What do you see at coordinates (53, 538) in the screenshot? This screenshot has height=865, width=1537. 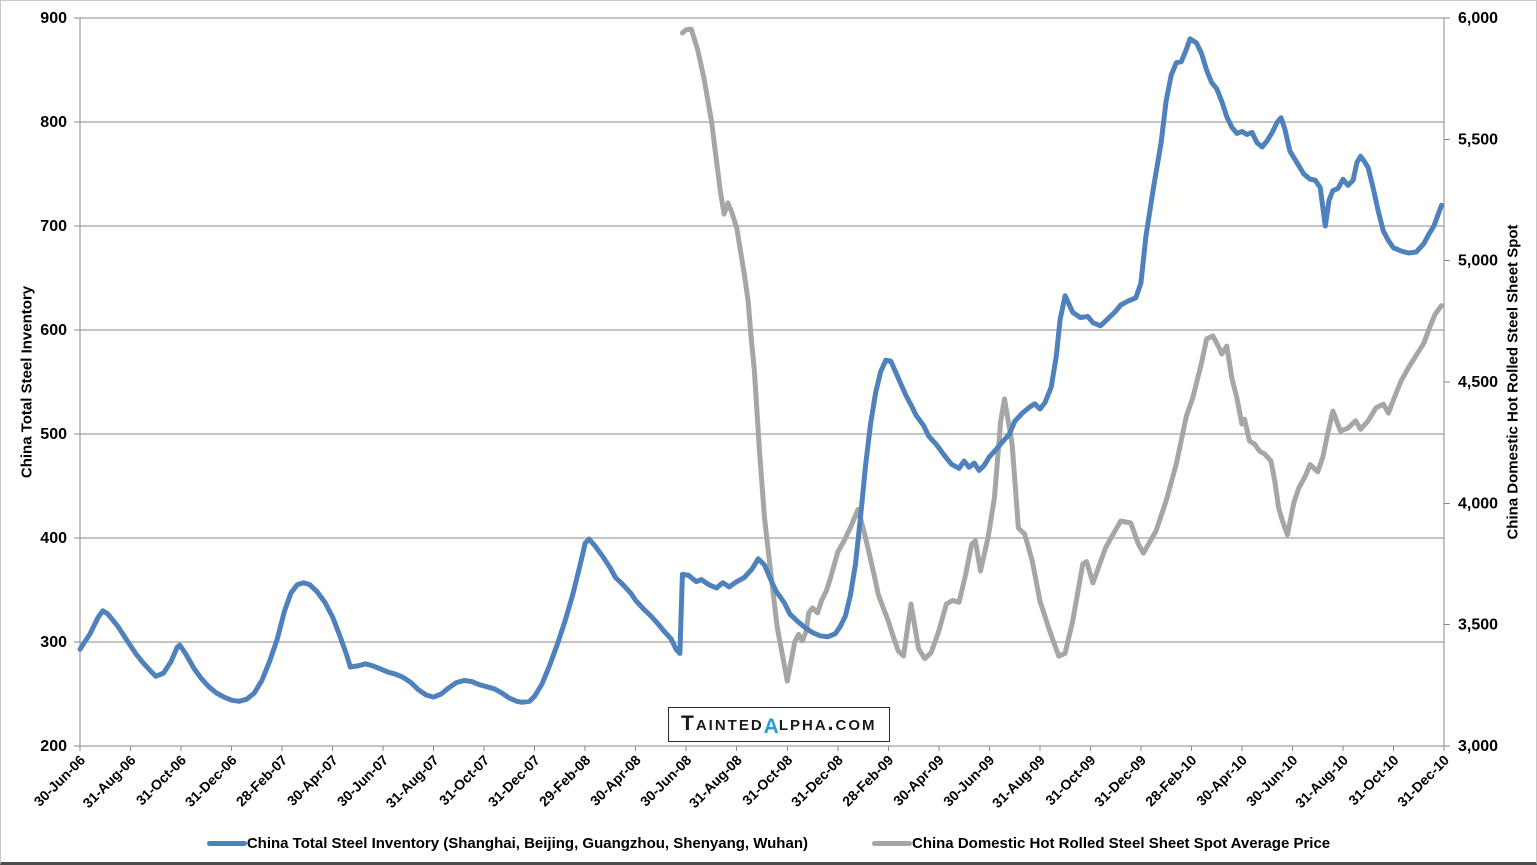 I see `svg-text: 400` at bounding box center [53, 538].